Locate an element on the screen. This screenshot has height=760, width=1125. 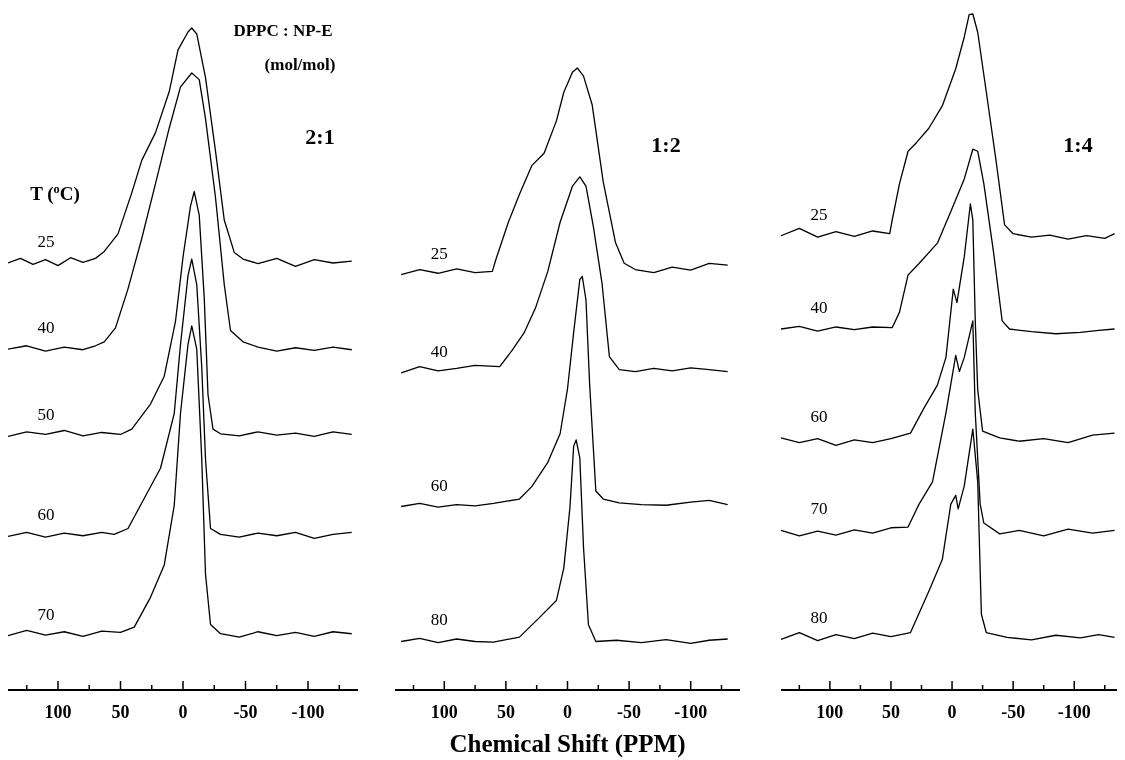
x-axis-title: Chemical Shift (PPM) is located at coordinates (567, 744).